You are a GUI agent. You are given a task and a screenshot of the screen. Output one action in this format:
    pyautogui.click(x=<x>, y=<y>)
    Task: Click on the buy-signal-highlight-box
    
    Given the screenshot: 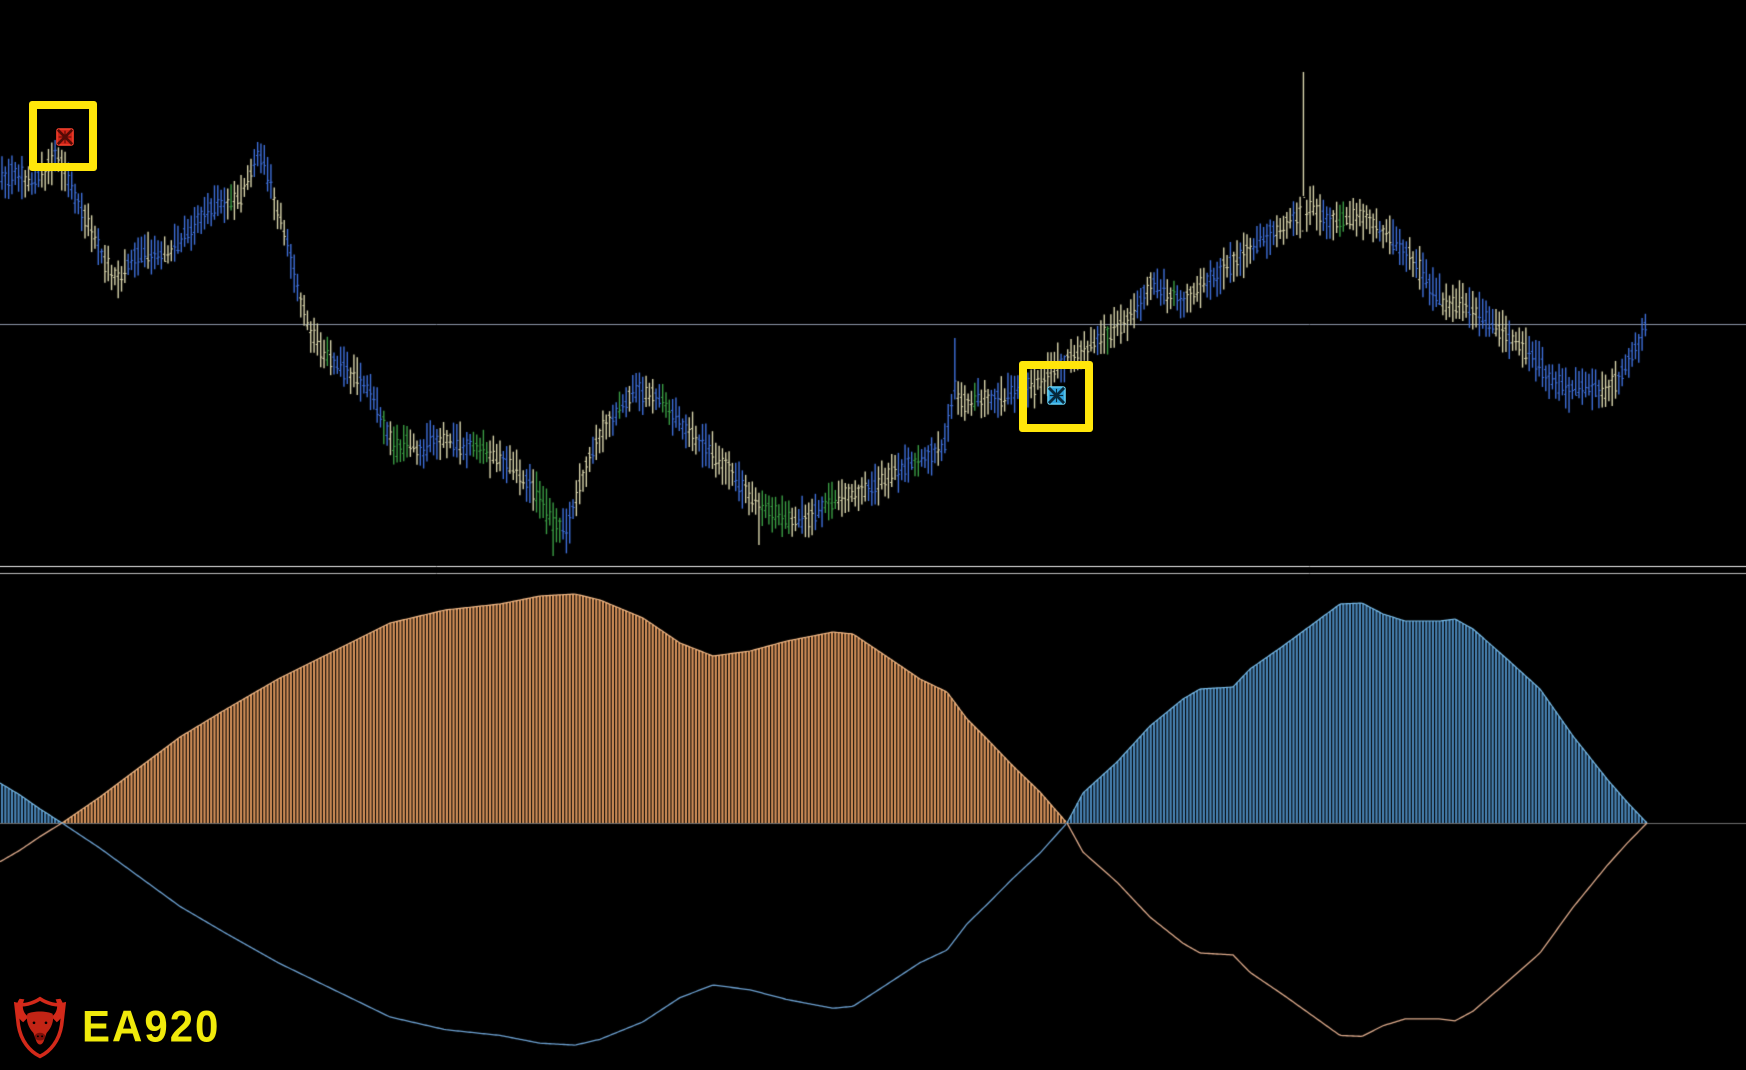 What is the action you would take?
    pyautogui.click(x=1056, y=396)
    